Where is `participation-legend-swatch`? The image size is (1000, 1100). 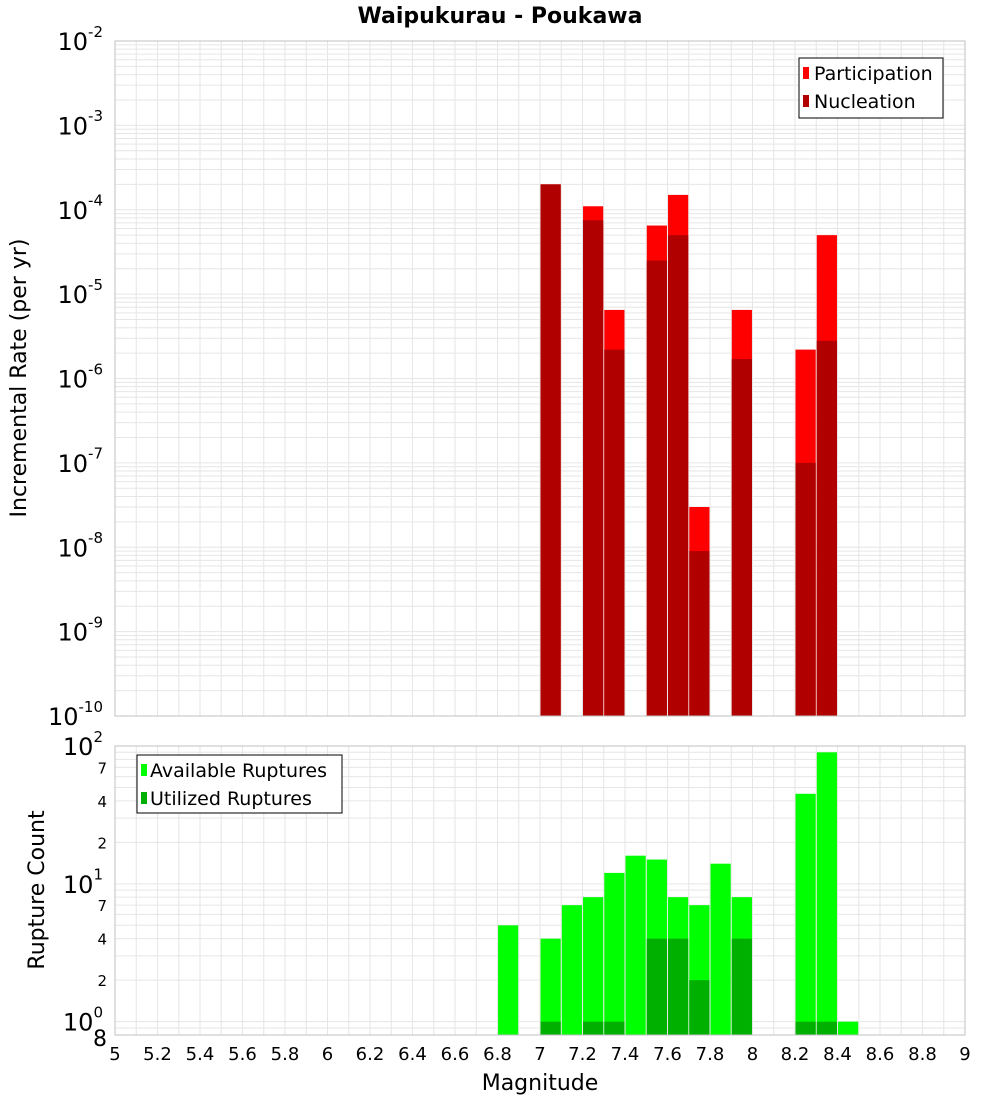 participation-legend-swatch is located at coordinates (806, 73).